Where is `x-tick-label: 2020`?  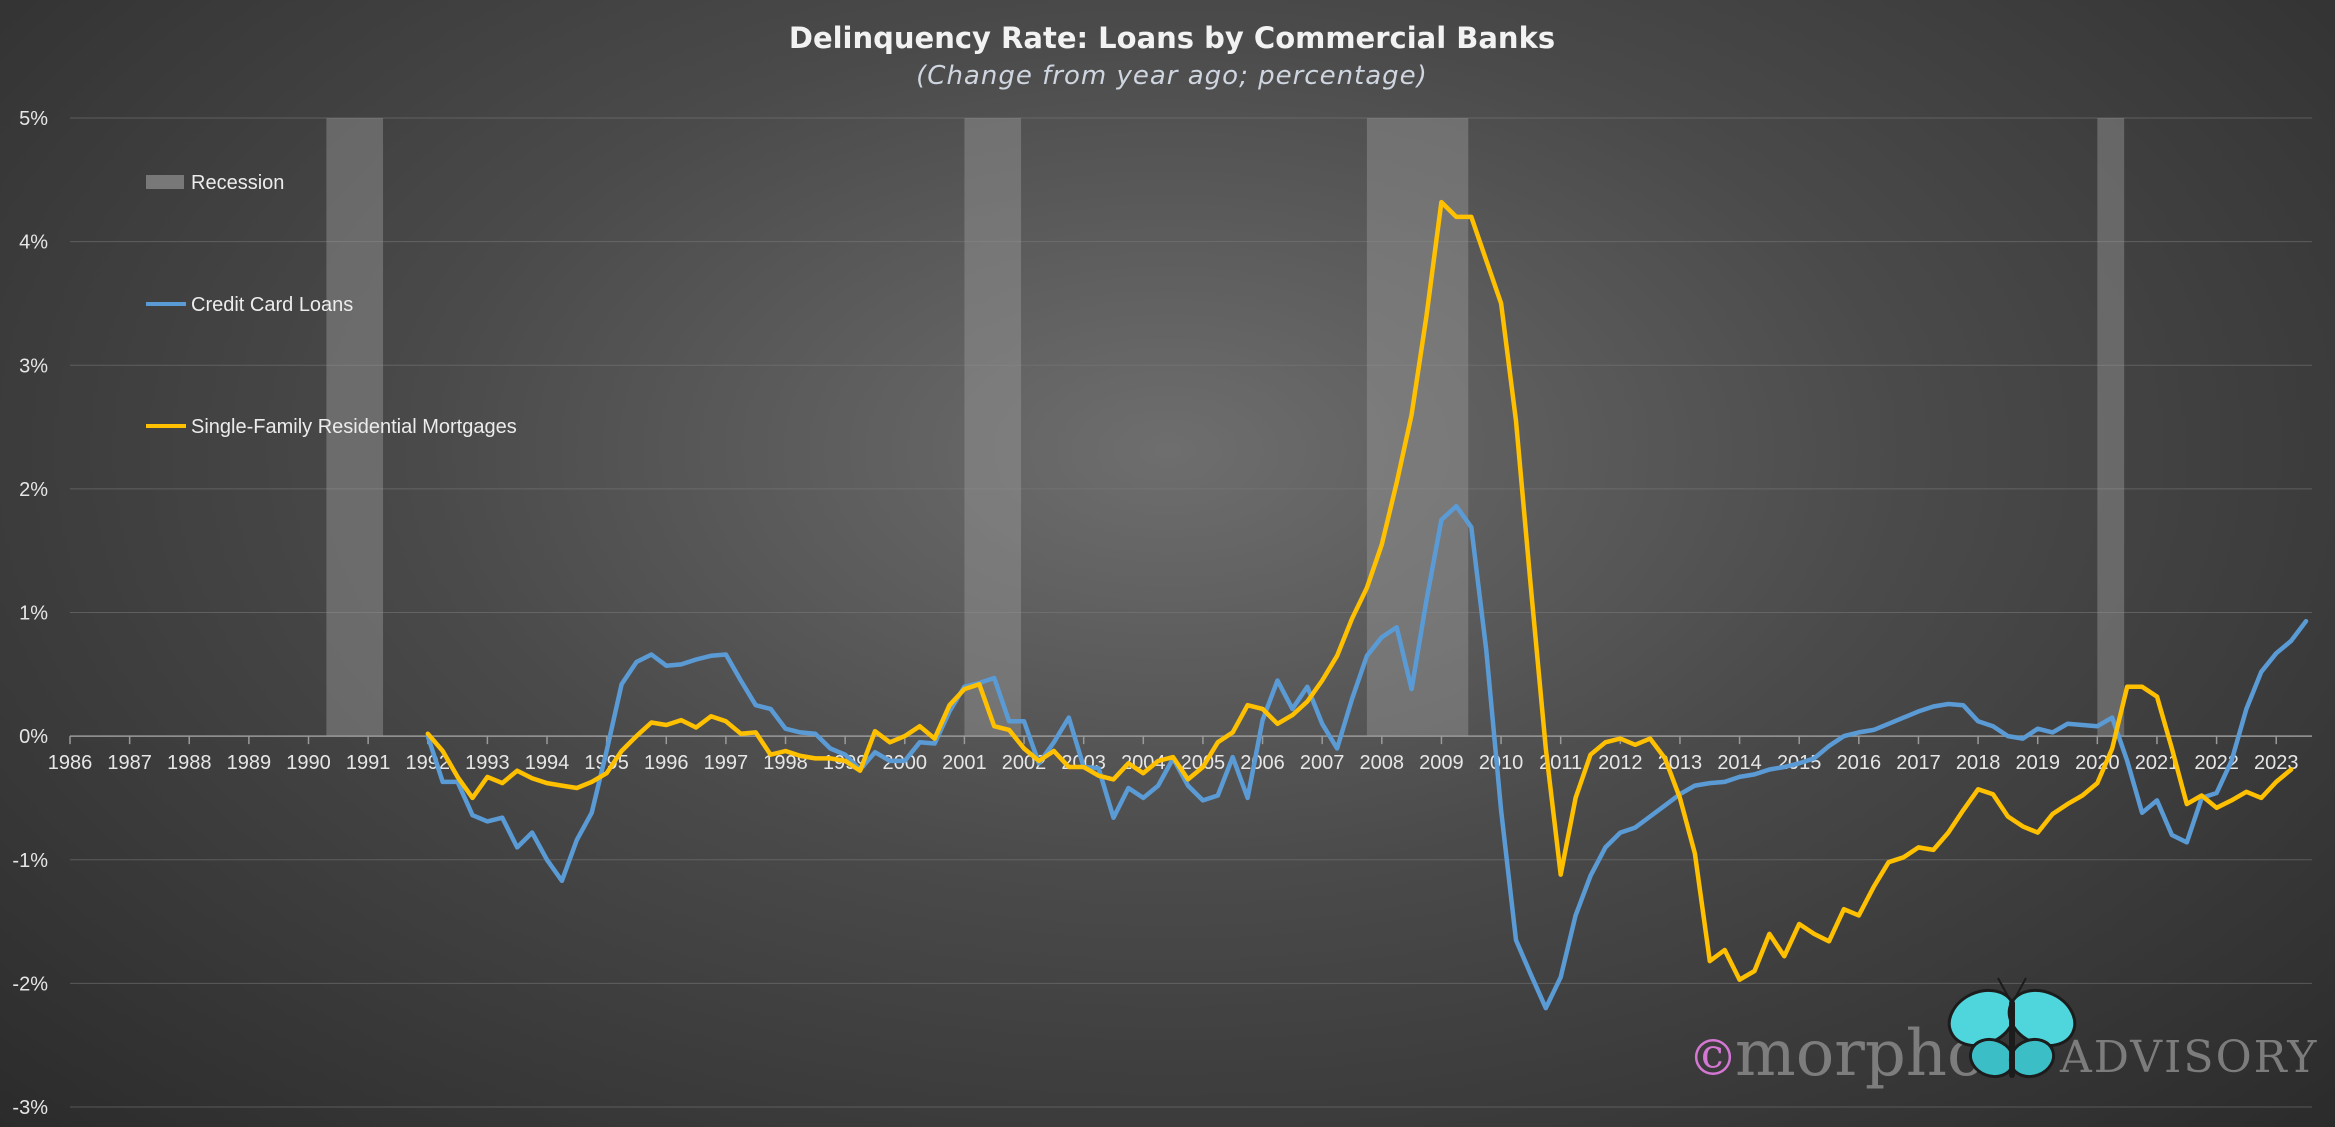 x-tick-label: 2020 is located at coordinates (2097, 763).